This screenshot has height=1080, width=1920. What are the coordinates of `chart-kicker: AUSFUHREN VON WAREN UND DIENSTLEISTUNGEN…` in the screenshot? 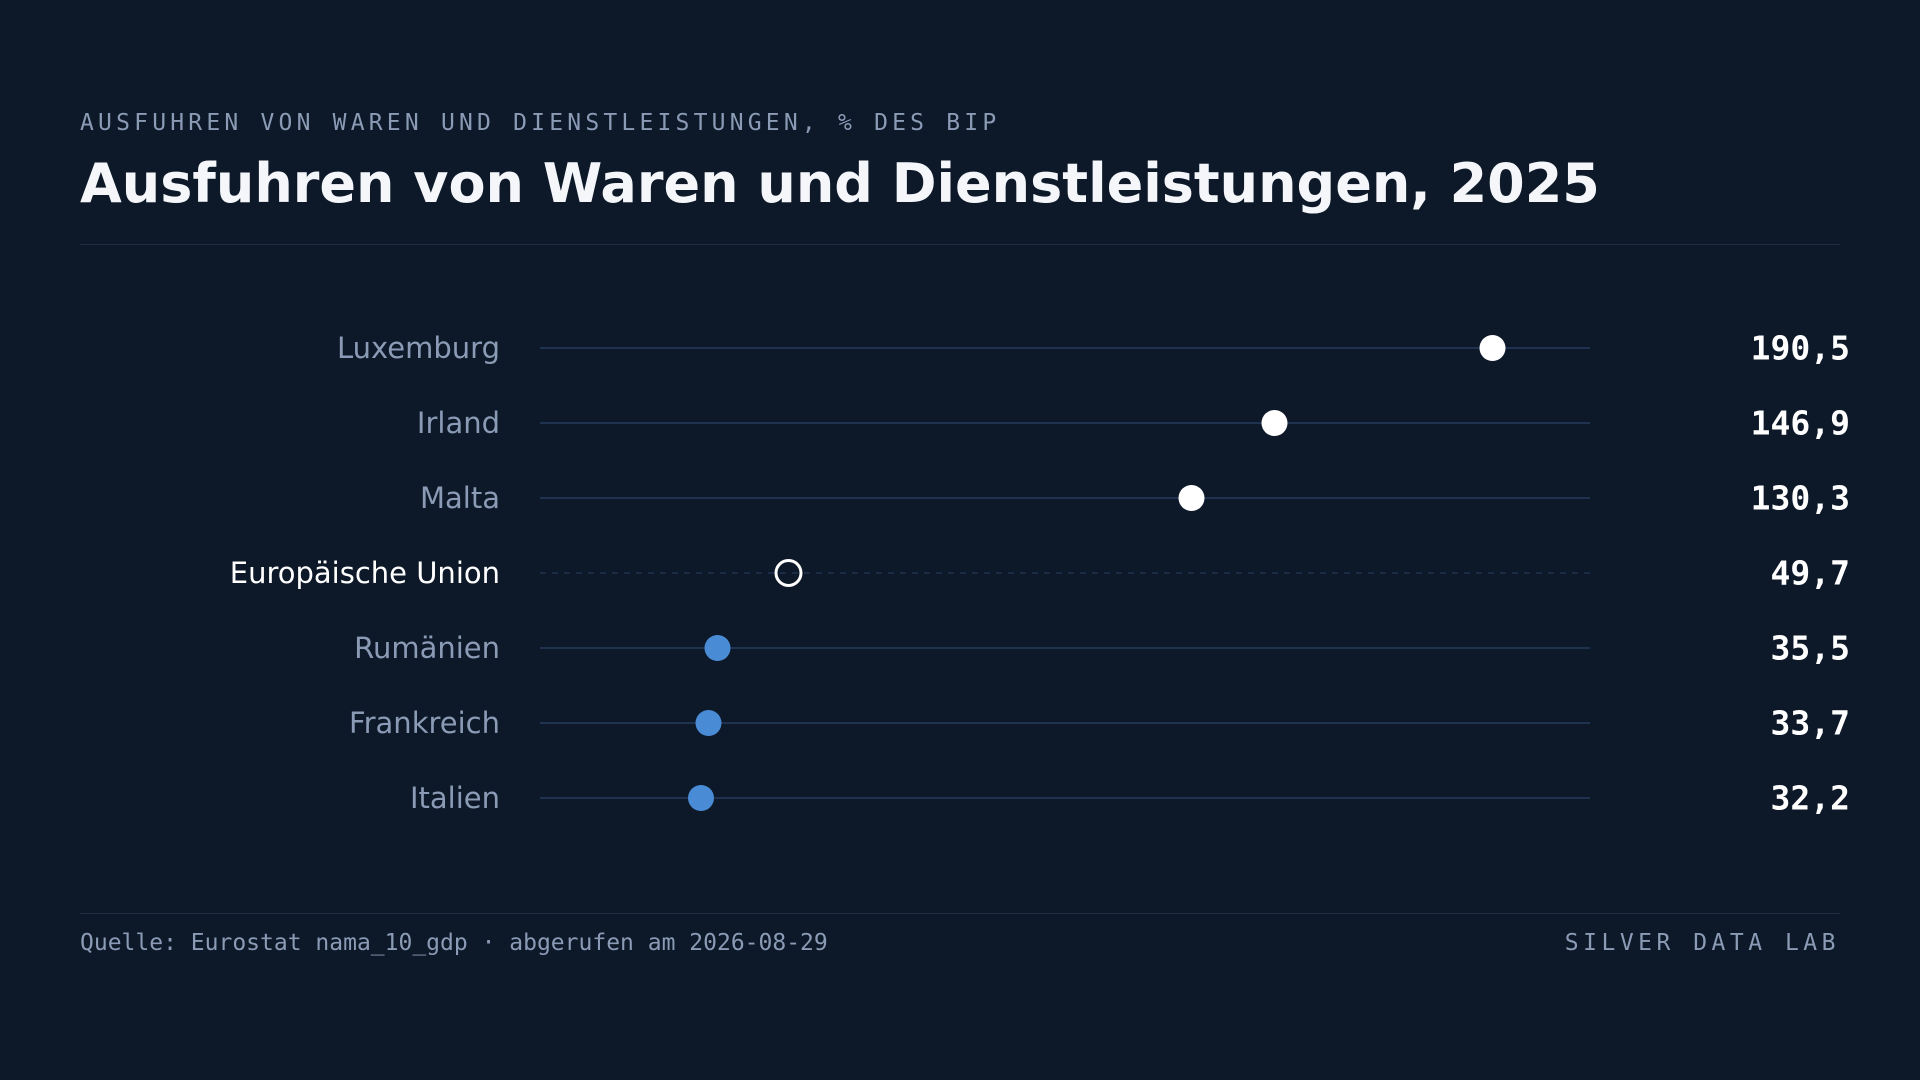 It's located at (540, 123).